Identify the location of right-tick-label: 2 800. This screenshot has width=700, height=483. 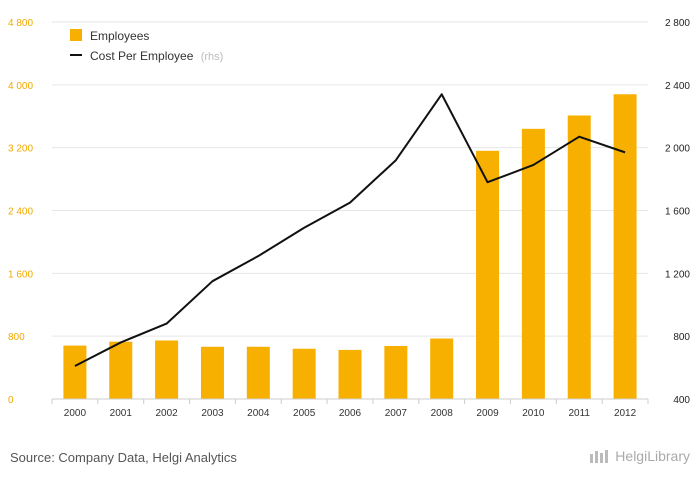
(677, 23).